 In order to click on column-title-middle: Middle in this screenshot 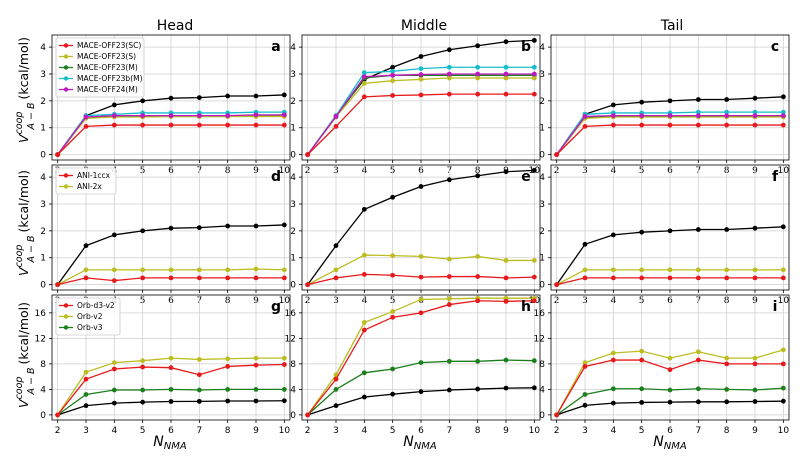, I will do `click(424, 26)`.